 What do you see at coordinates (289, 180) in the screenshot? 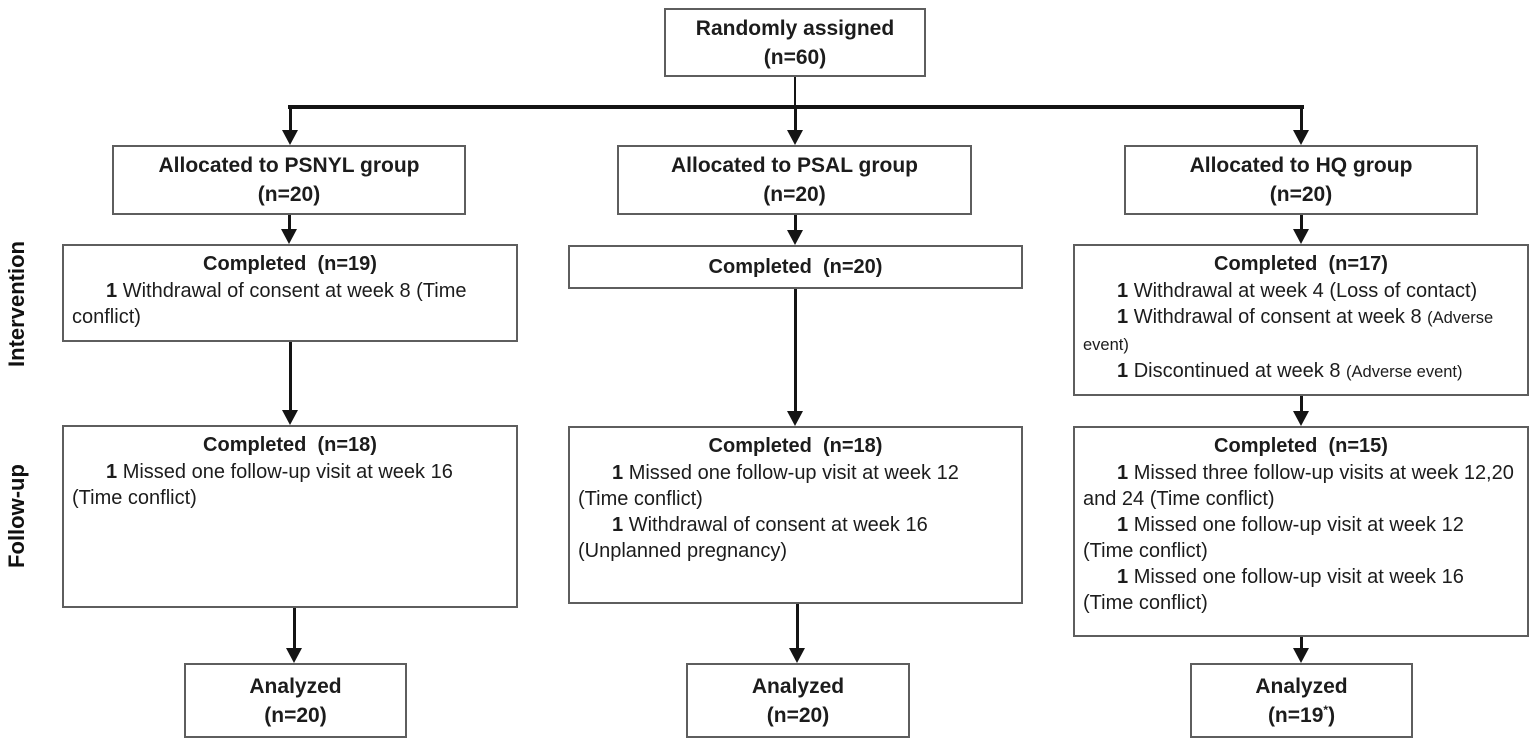
I see `psnyl-allocated-box: Allocated to PSNYL group (n=20)` at bounding box center [289, 180].